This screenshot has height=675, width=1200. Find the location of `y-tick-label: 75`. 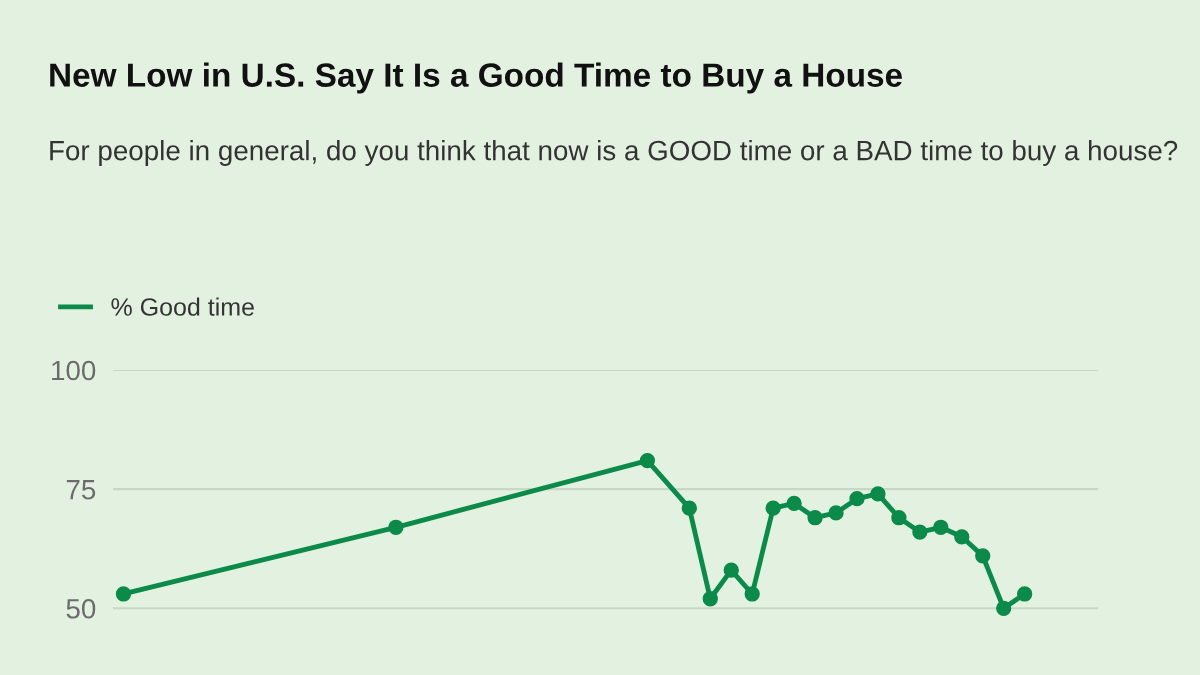

y-tick-label: 75 is located at coordinates (81, 490).